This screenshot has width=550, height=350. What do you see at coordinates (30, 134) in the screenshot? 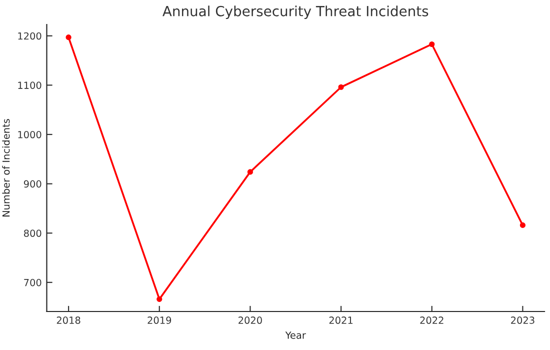
I see `y-tick-label: 1000` at bounding box center [30, 134].